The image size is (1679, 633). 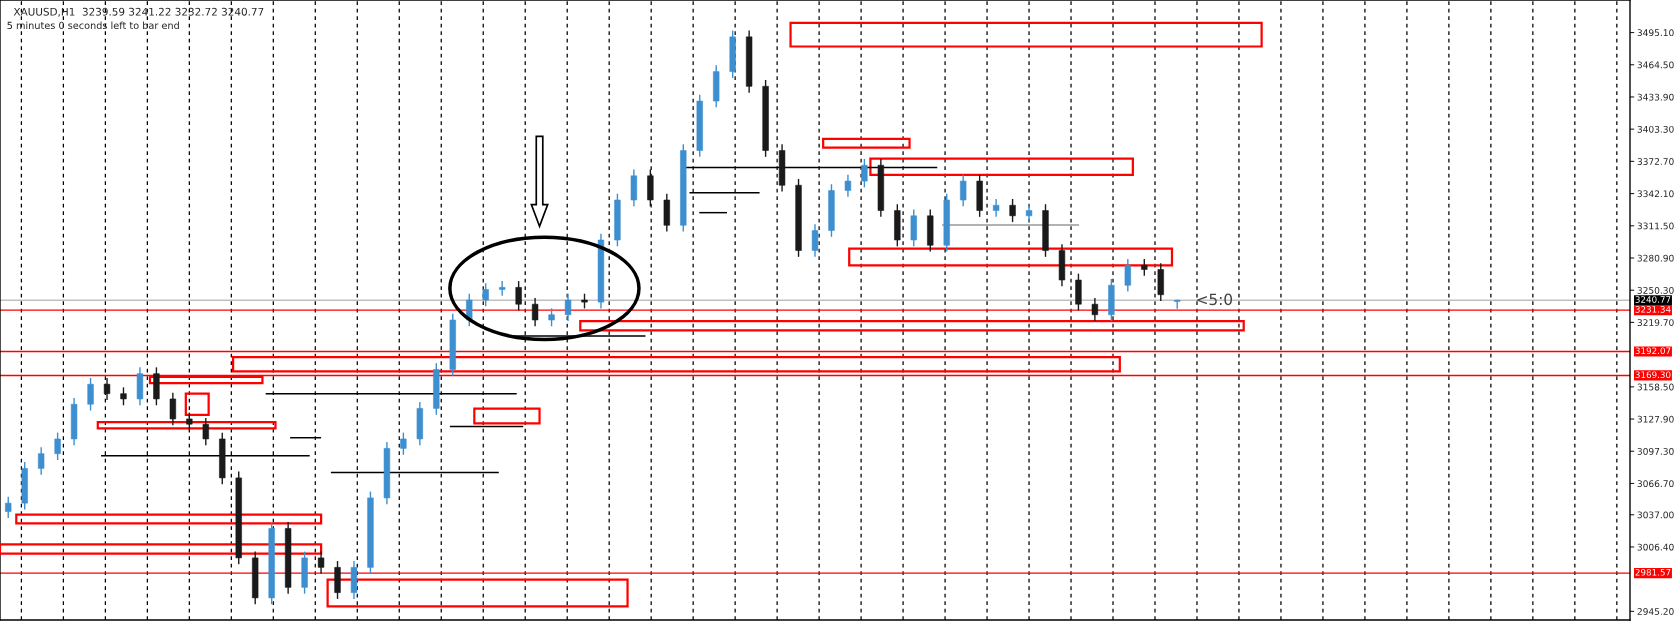 What do you see at coordinates (1655, 33) in the screenshot?
I see `y-tick-label: 3495.10` at bounding box center [1655, 33].